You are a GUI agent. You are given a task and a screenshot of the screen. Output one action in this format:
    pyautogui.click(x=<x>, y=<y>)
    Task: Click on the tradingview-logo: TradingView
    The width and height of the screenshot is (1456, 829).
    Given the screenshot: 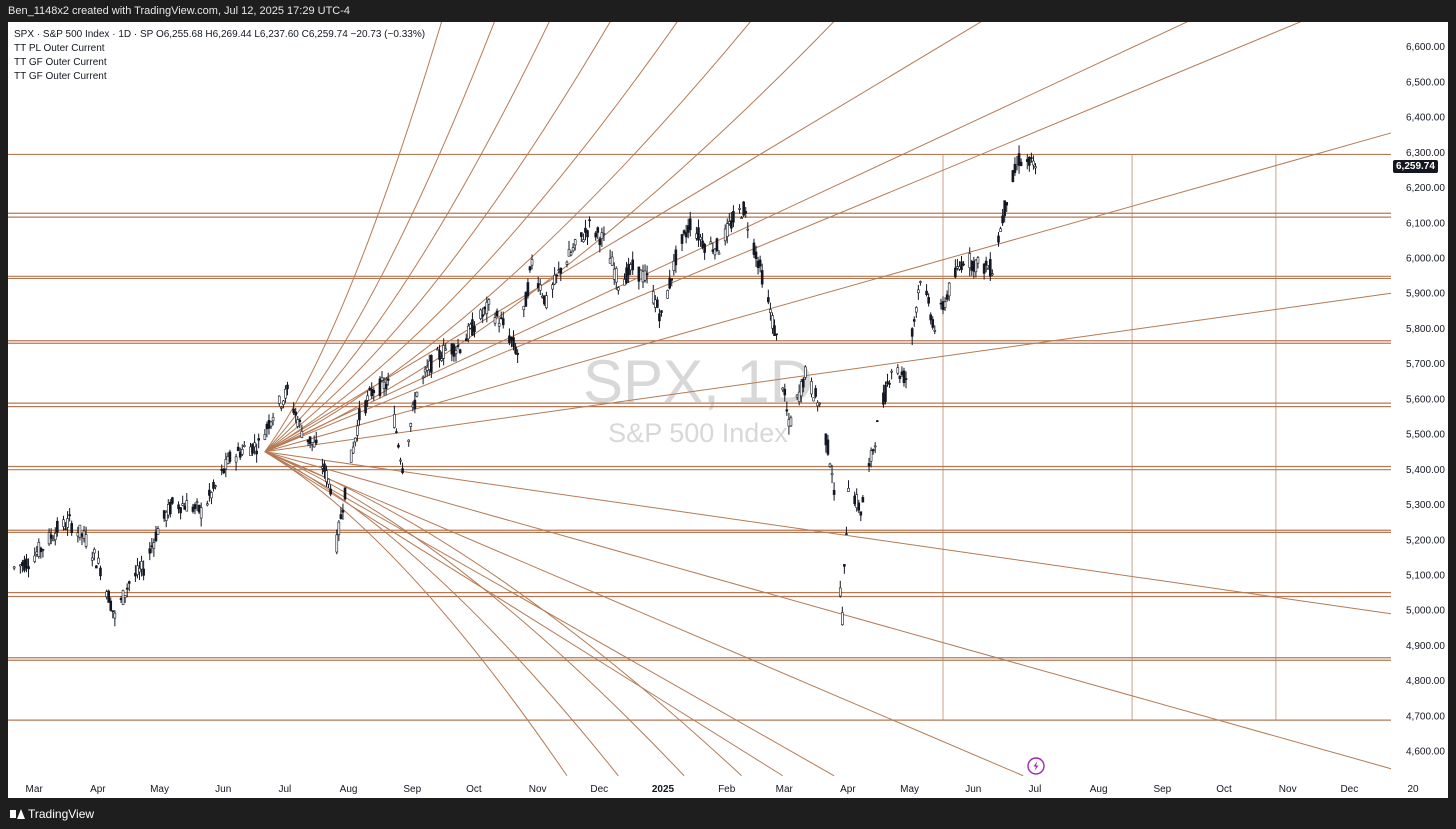 What is the action you would take?
    pyautogui.click(x=52, y=814)
    